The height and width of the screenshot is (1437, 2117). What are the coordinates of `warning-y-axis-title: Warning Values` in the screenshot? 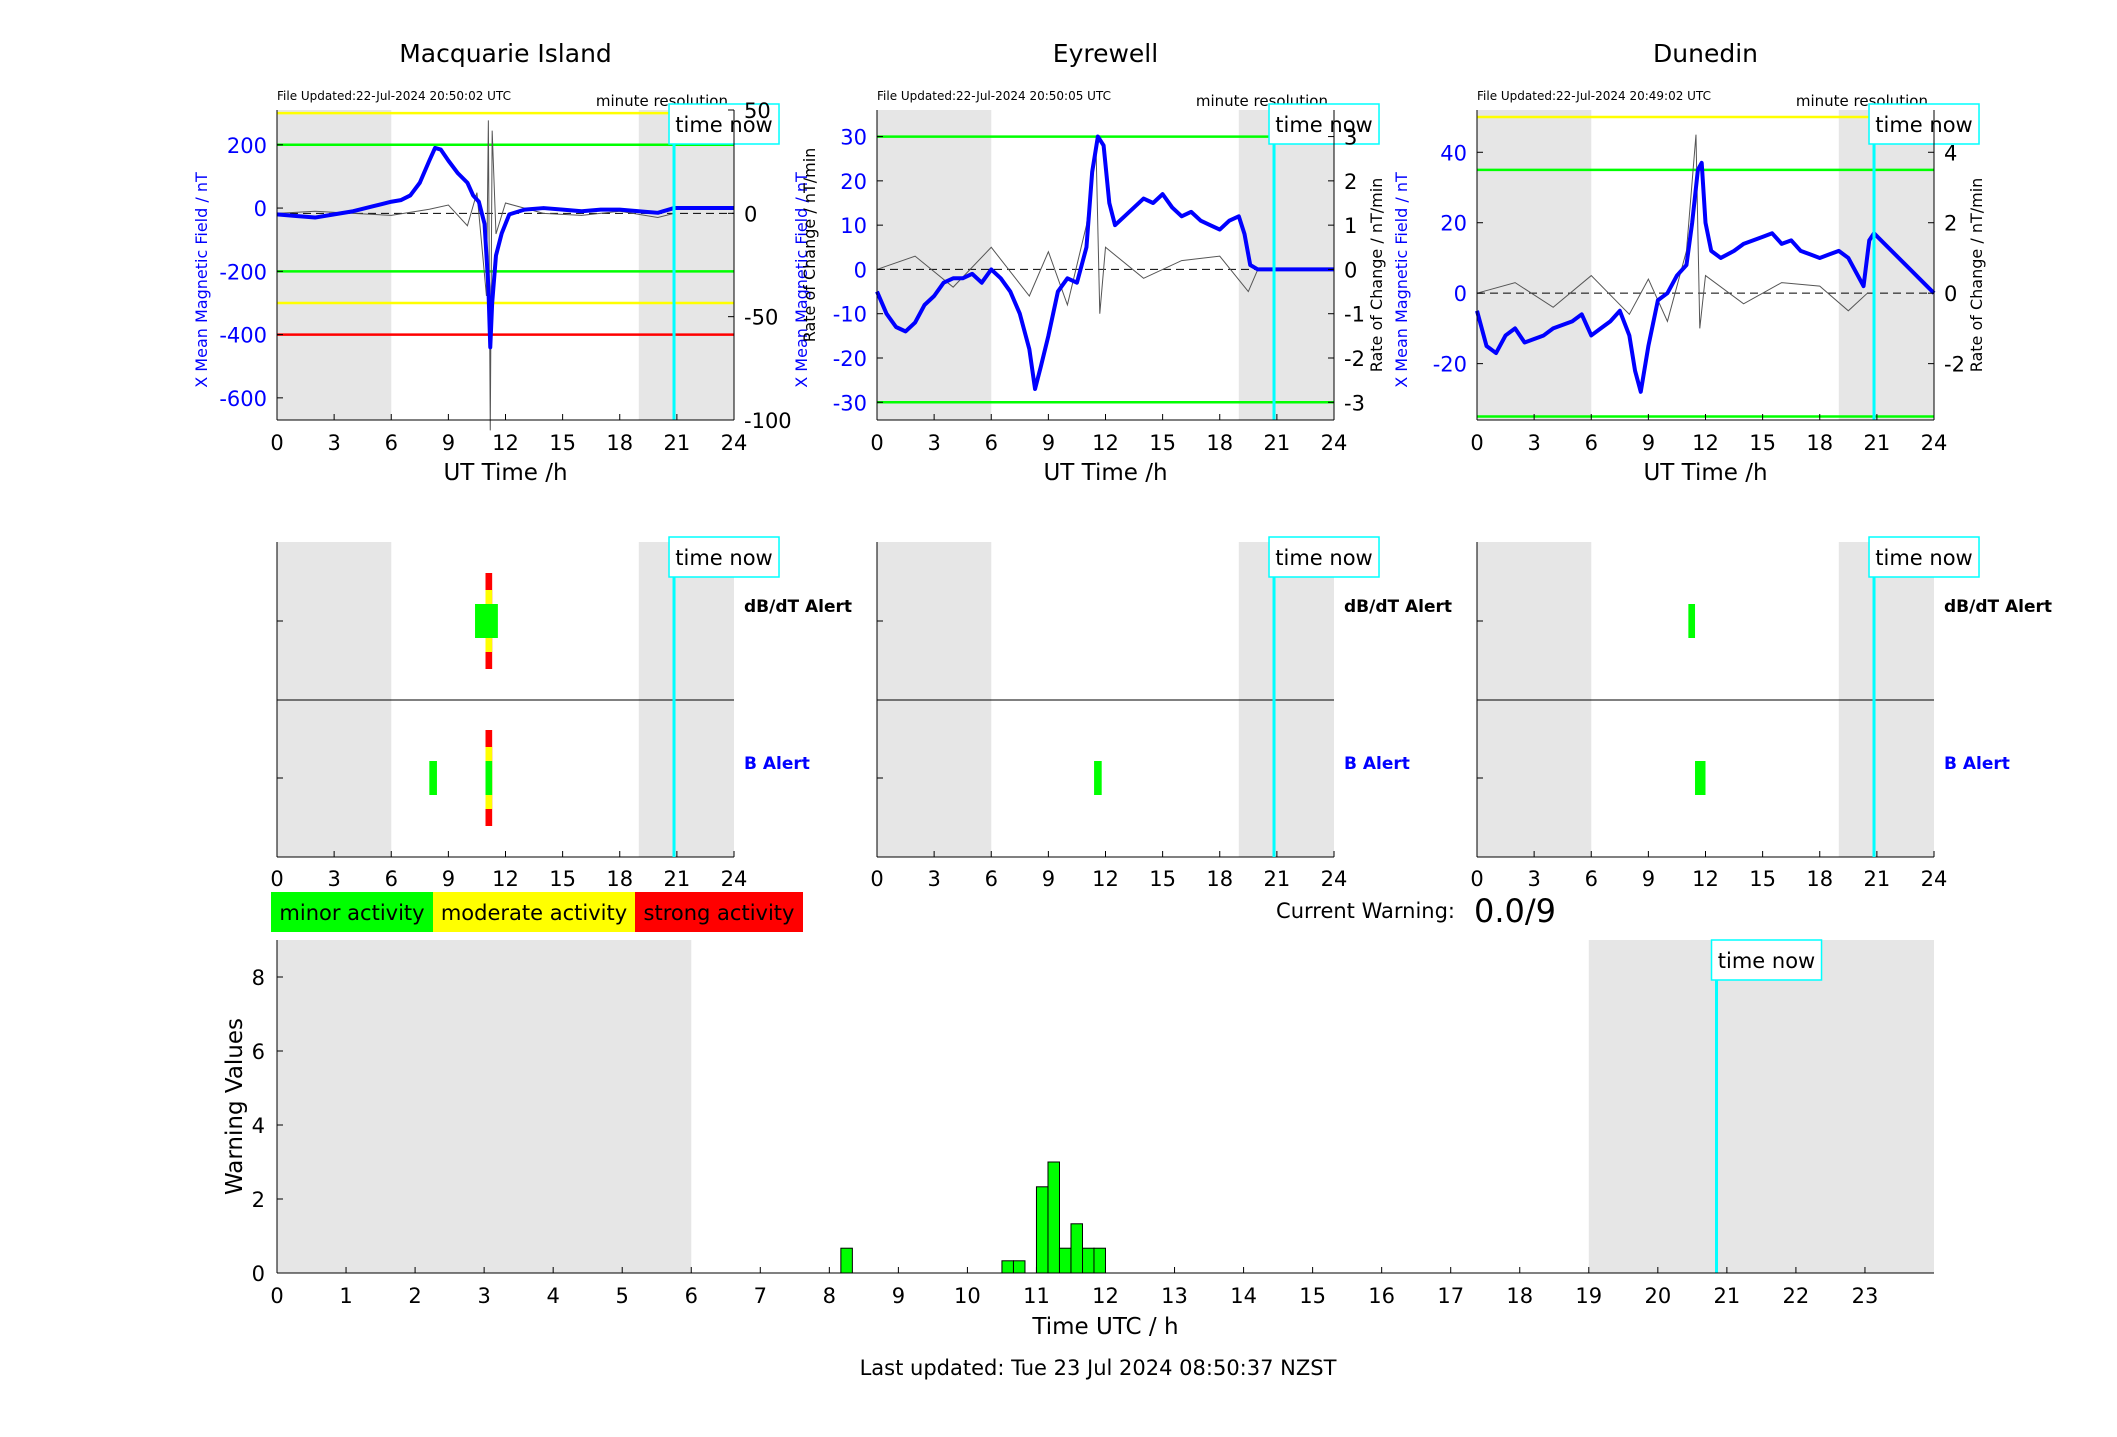 It's located at (235, 1106).